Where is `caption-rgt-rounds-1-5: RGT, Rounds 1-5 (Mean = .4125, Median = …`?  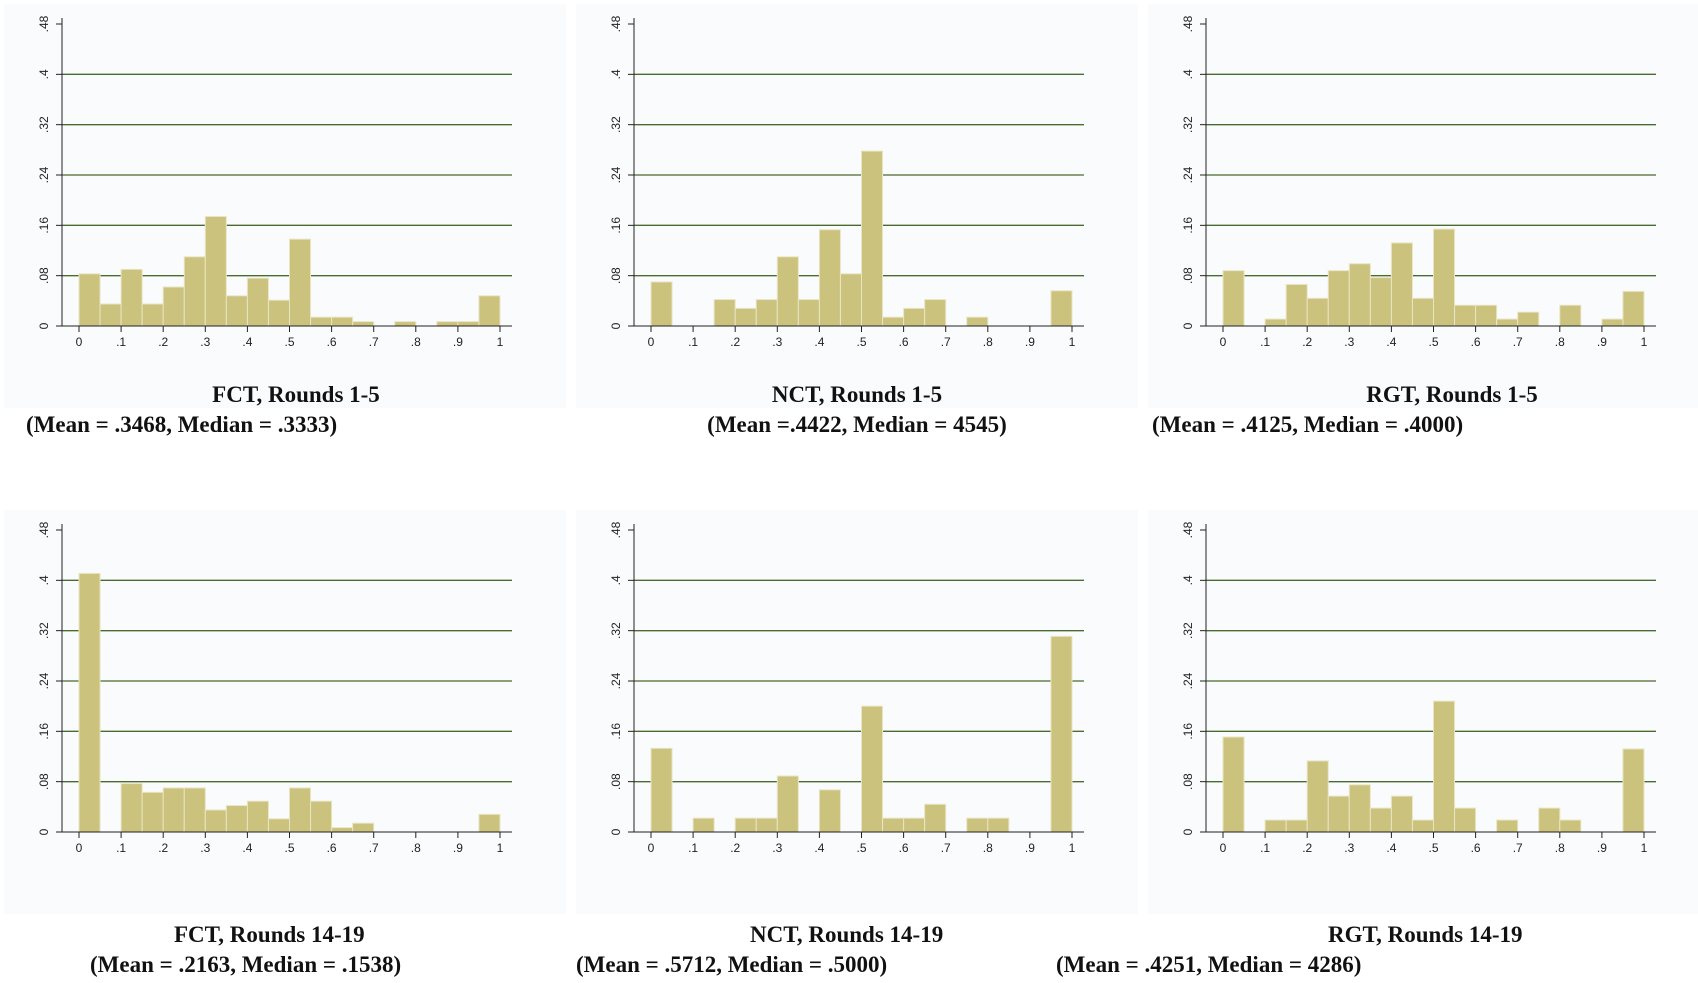 caption-rgt-rounds-1-5: RGT, Rounds 1-5 (Mean = .4125, Median = … is located at coordinates (1422, 410).